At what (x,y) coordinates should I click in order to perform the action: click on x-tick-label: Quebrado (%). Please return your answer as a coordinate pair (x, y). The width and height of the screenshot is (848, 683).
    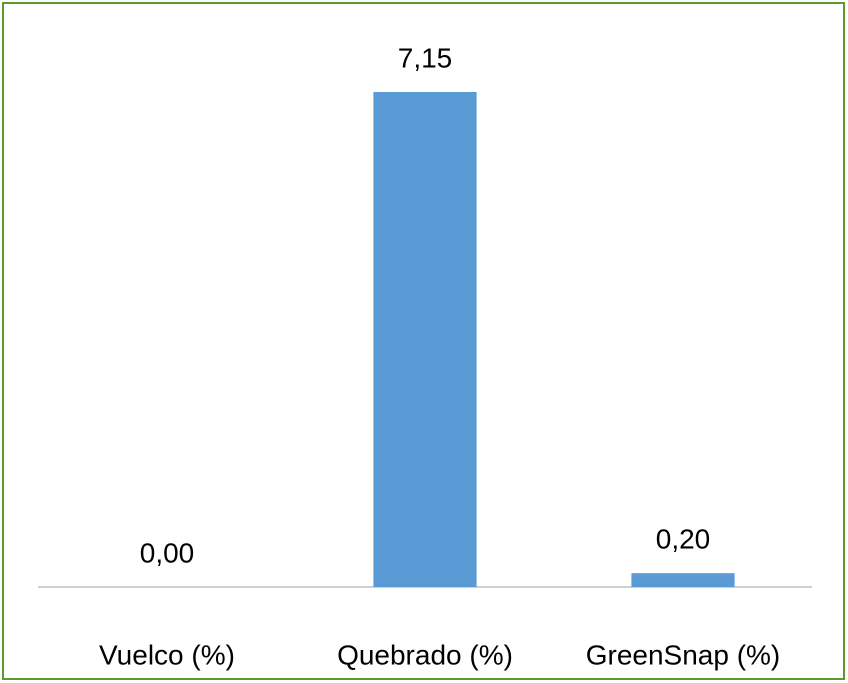
    Looking at the image, I should click on (425, 654).